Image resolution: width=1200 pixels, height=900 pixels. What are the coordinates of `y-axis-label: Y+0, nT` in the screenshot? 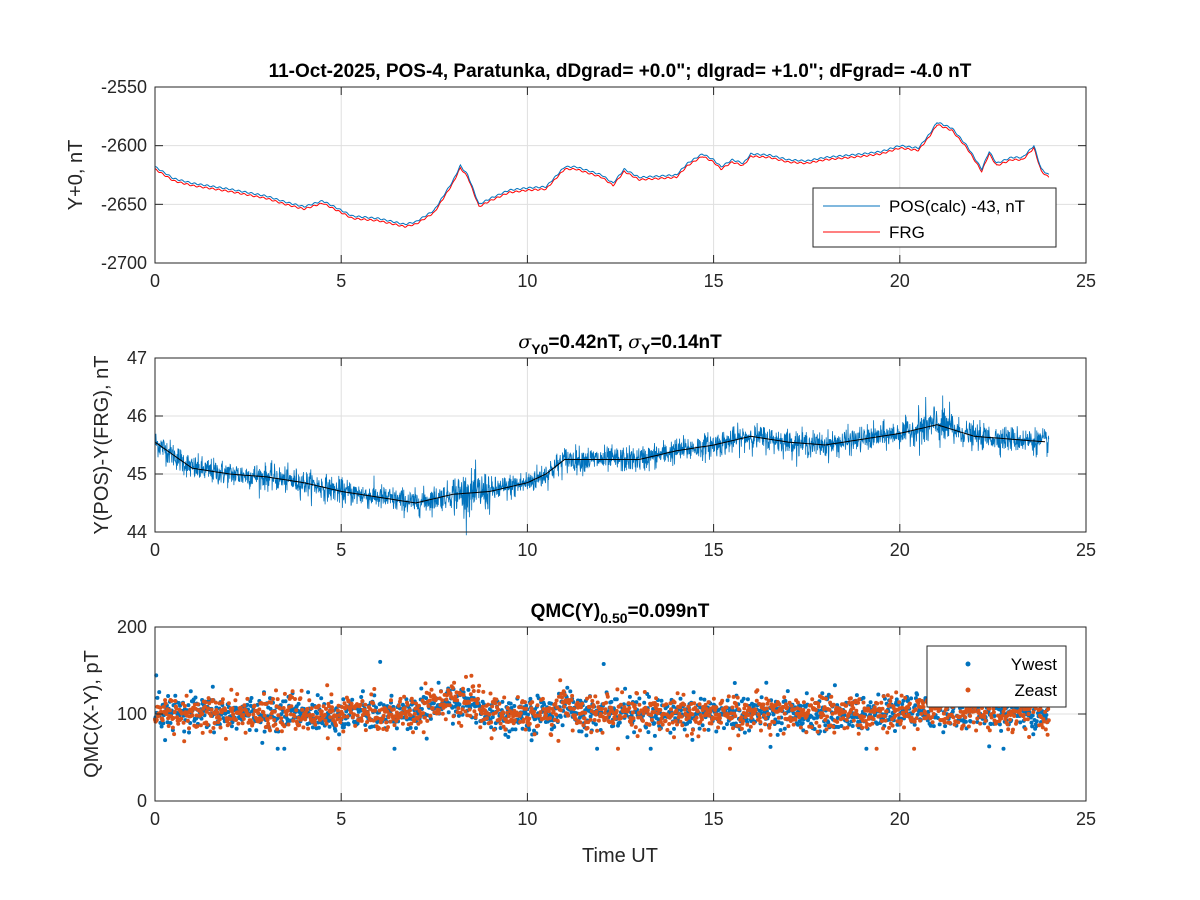 It's located at (76, 175).